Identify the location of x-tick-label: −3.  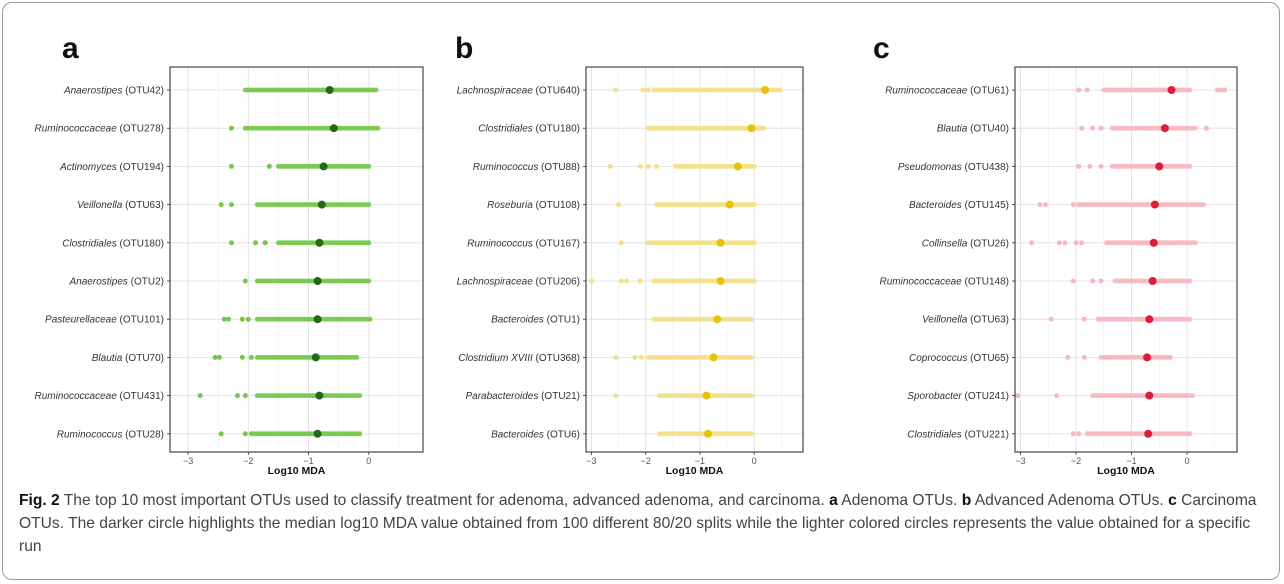
(188, 461).